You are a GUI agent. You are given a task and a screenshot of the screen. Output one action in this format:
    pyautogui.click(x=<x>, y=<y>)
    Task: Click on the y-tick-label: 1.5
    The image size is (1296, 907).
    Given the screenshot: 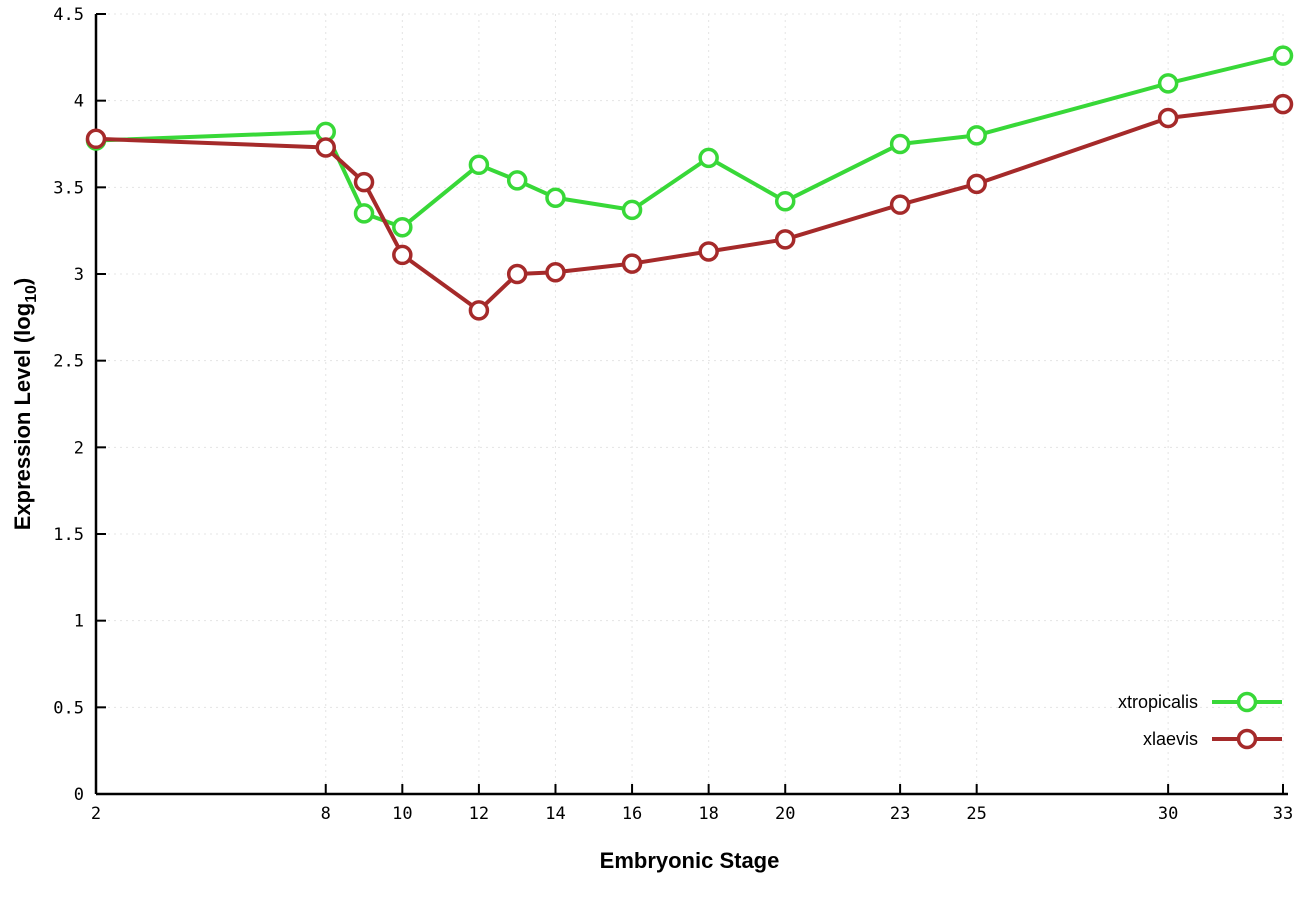 What is the action you would take?
    pyautogui.click(x=68, y=535)
    